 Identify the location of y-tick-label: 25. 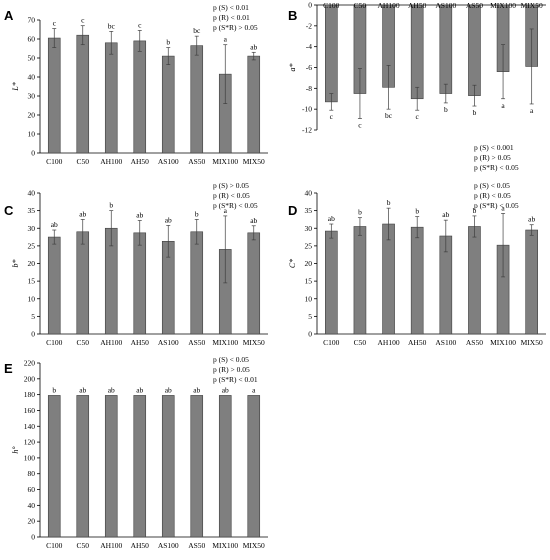
(309, 245).